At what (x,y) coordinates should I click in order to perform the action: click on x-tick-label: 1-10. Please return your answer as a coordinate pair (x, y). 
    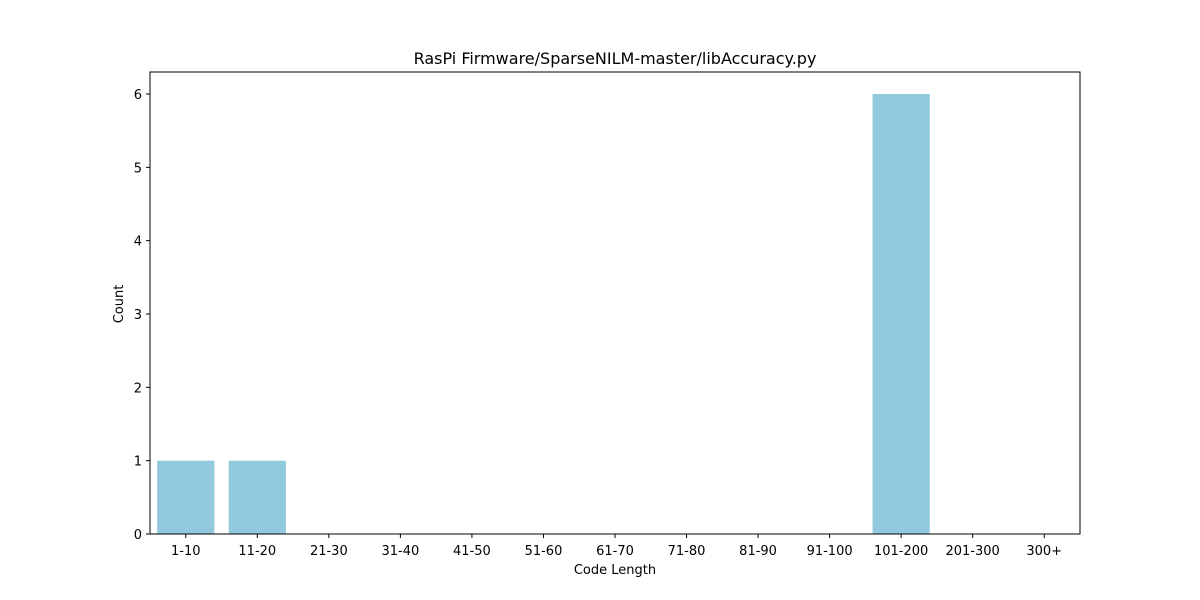
    Looking at the image, I should click on (186, 551).